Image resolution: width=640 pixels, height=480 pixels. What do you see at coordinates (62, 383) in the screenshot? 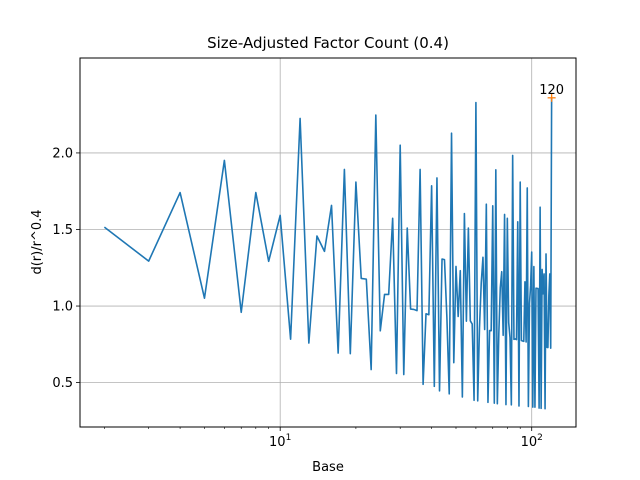
I see `y-tick-label: 0.5` at bounding box center [62, 383].